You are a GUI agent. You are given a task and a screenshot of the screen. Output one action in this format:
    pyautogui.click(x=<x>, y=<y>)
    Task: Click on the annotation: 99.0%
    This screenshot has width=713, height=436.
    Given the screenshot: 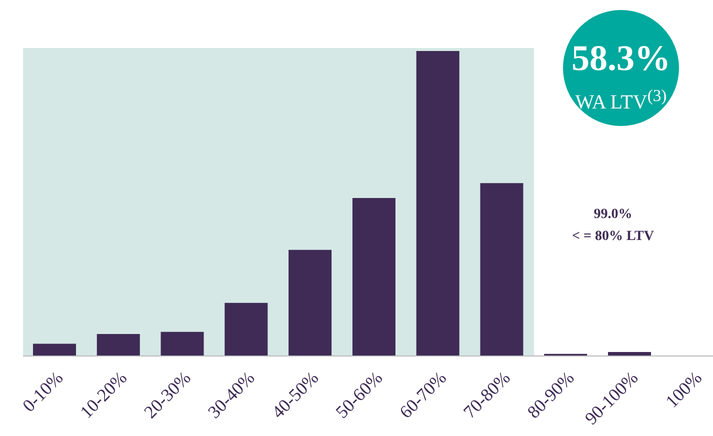 What is the action you would take?
    pyautogui.click(x=613, y=215)
    